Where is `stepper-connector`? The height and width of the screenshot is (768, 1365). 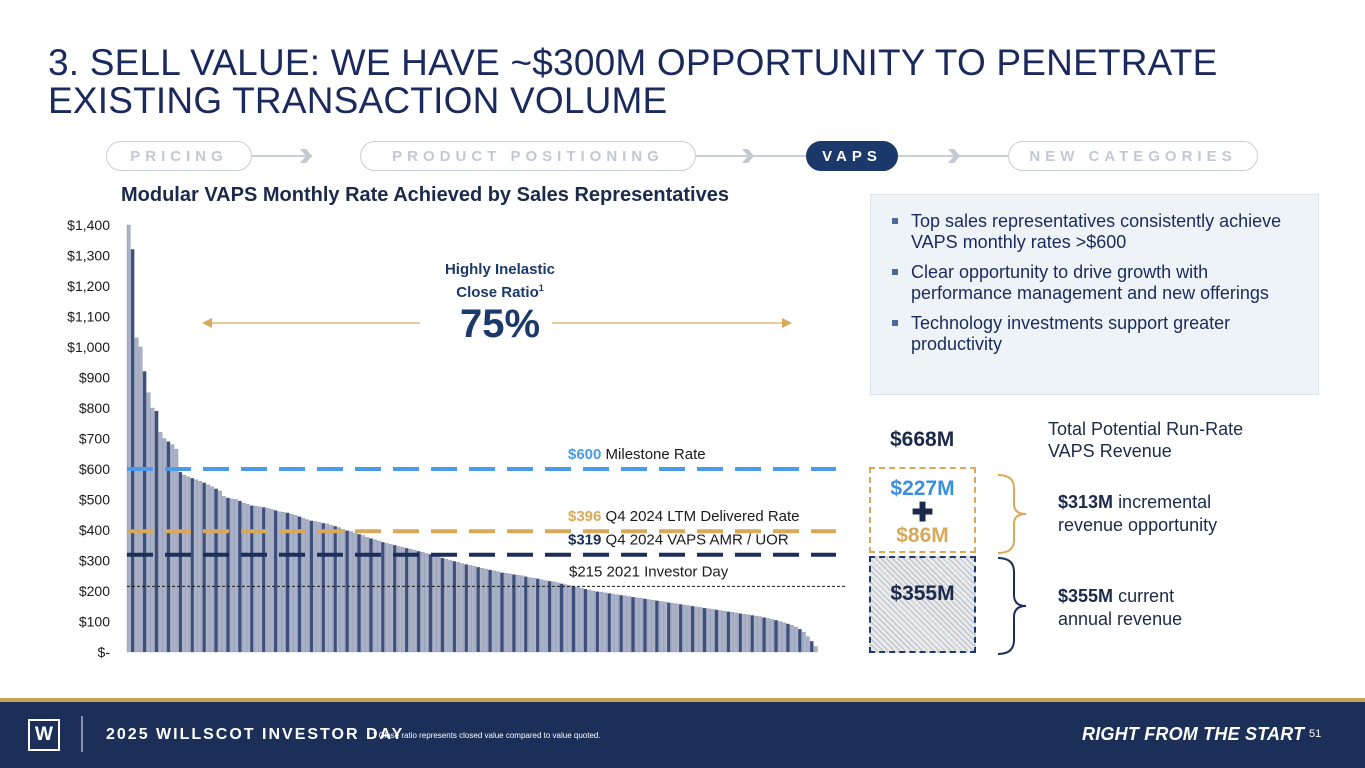
stepper-connector is located at coordinates (282, 156).